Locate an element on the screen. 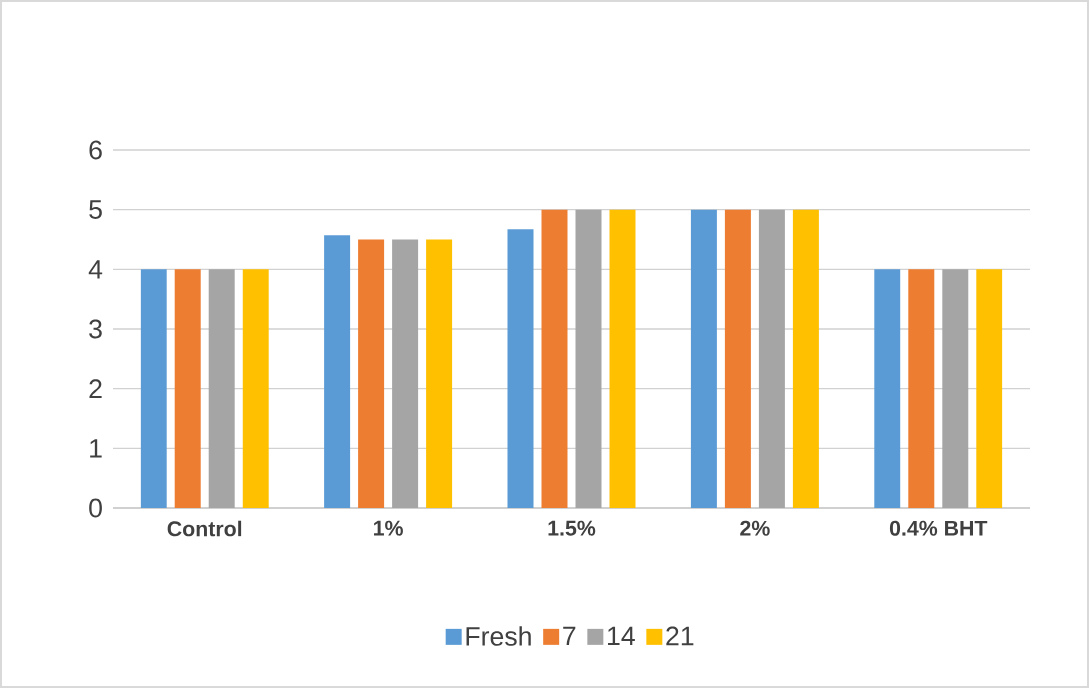 This screenshot has height=688, width=1089. x-tick-label: 2% is located at coordinates (755, 528).